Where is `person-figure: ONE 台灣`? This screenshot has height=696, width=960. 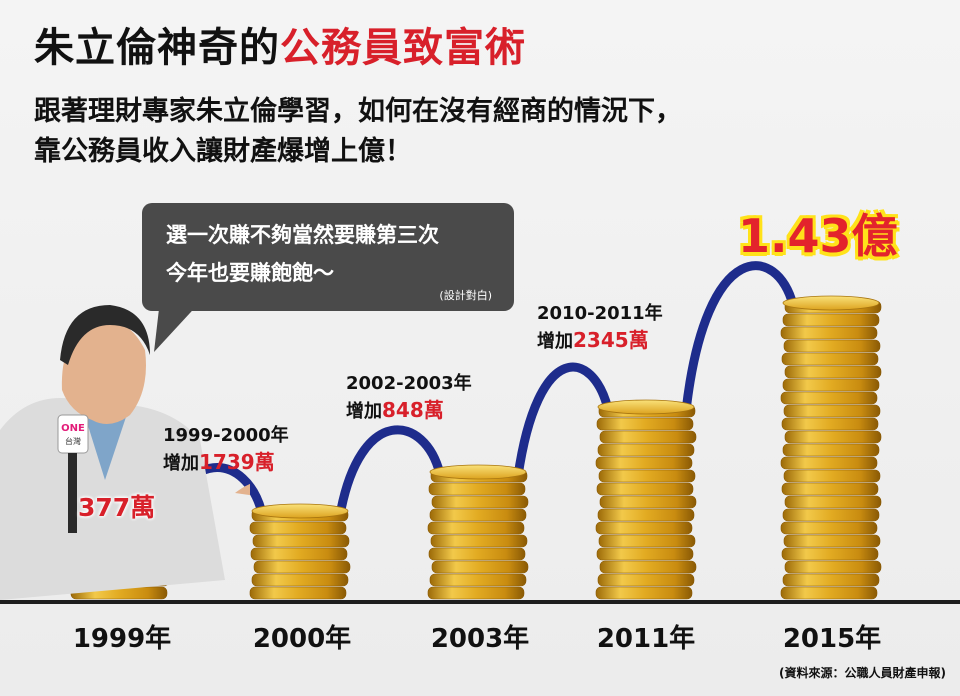
person-figure: ONE 台灣 is located at coordinates (125, 452).